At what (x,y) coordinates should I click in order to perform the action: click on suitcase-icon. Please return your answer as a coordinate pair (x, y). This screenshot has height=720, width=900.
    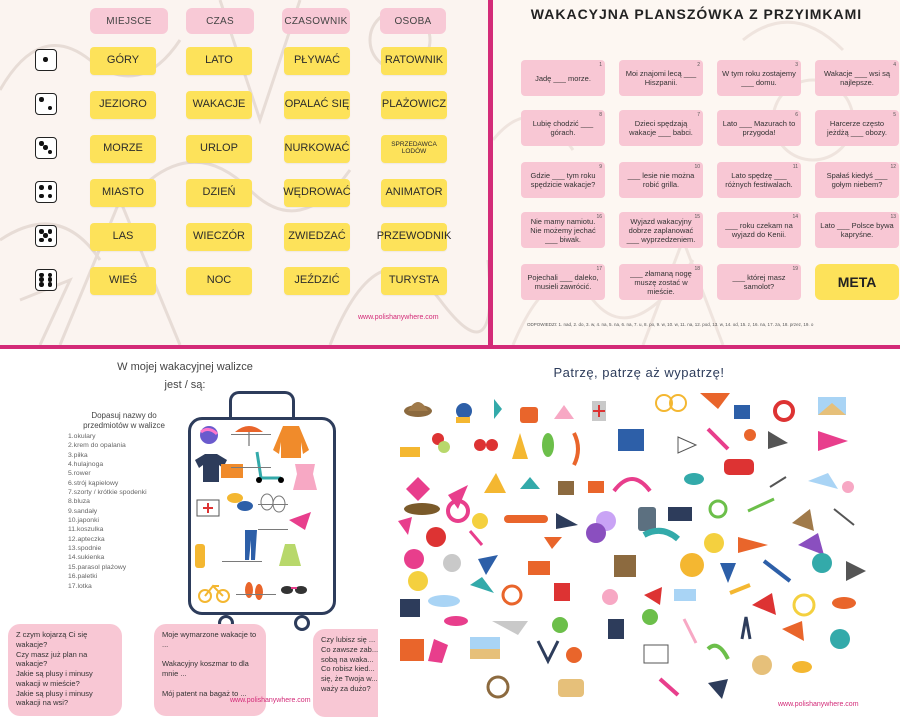
    Looking at the image, I should click on (262, 516).